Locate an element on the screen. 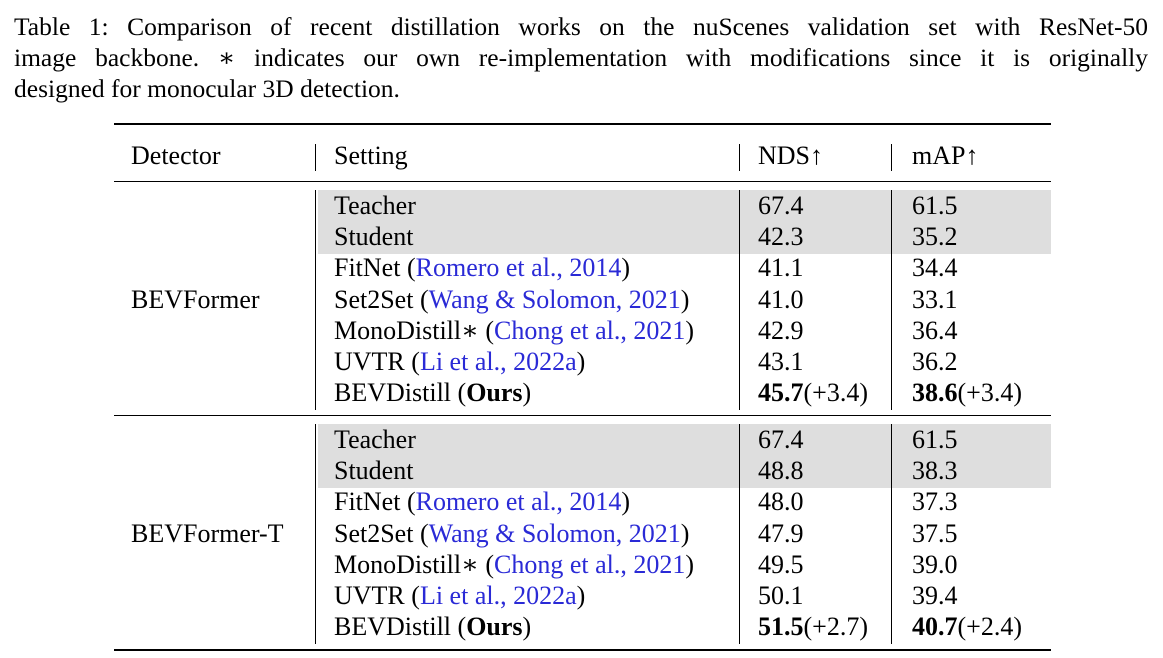  map-value: 39.0 is located at coordinates (935, 564).